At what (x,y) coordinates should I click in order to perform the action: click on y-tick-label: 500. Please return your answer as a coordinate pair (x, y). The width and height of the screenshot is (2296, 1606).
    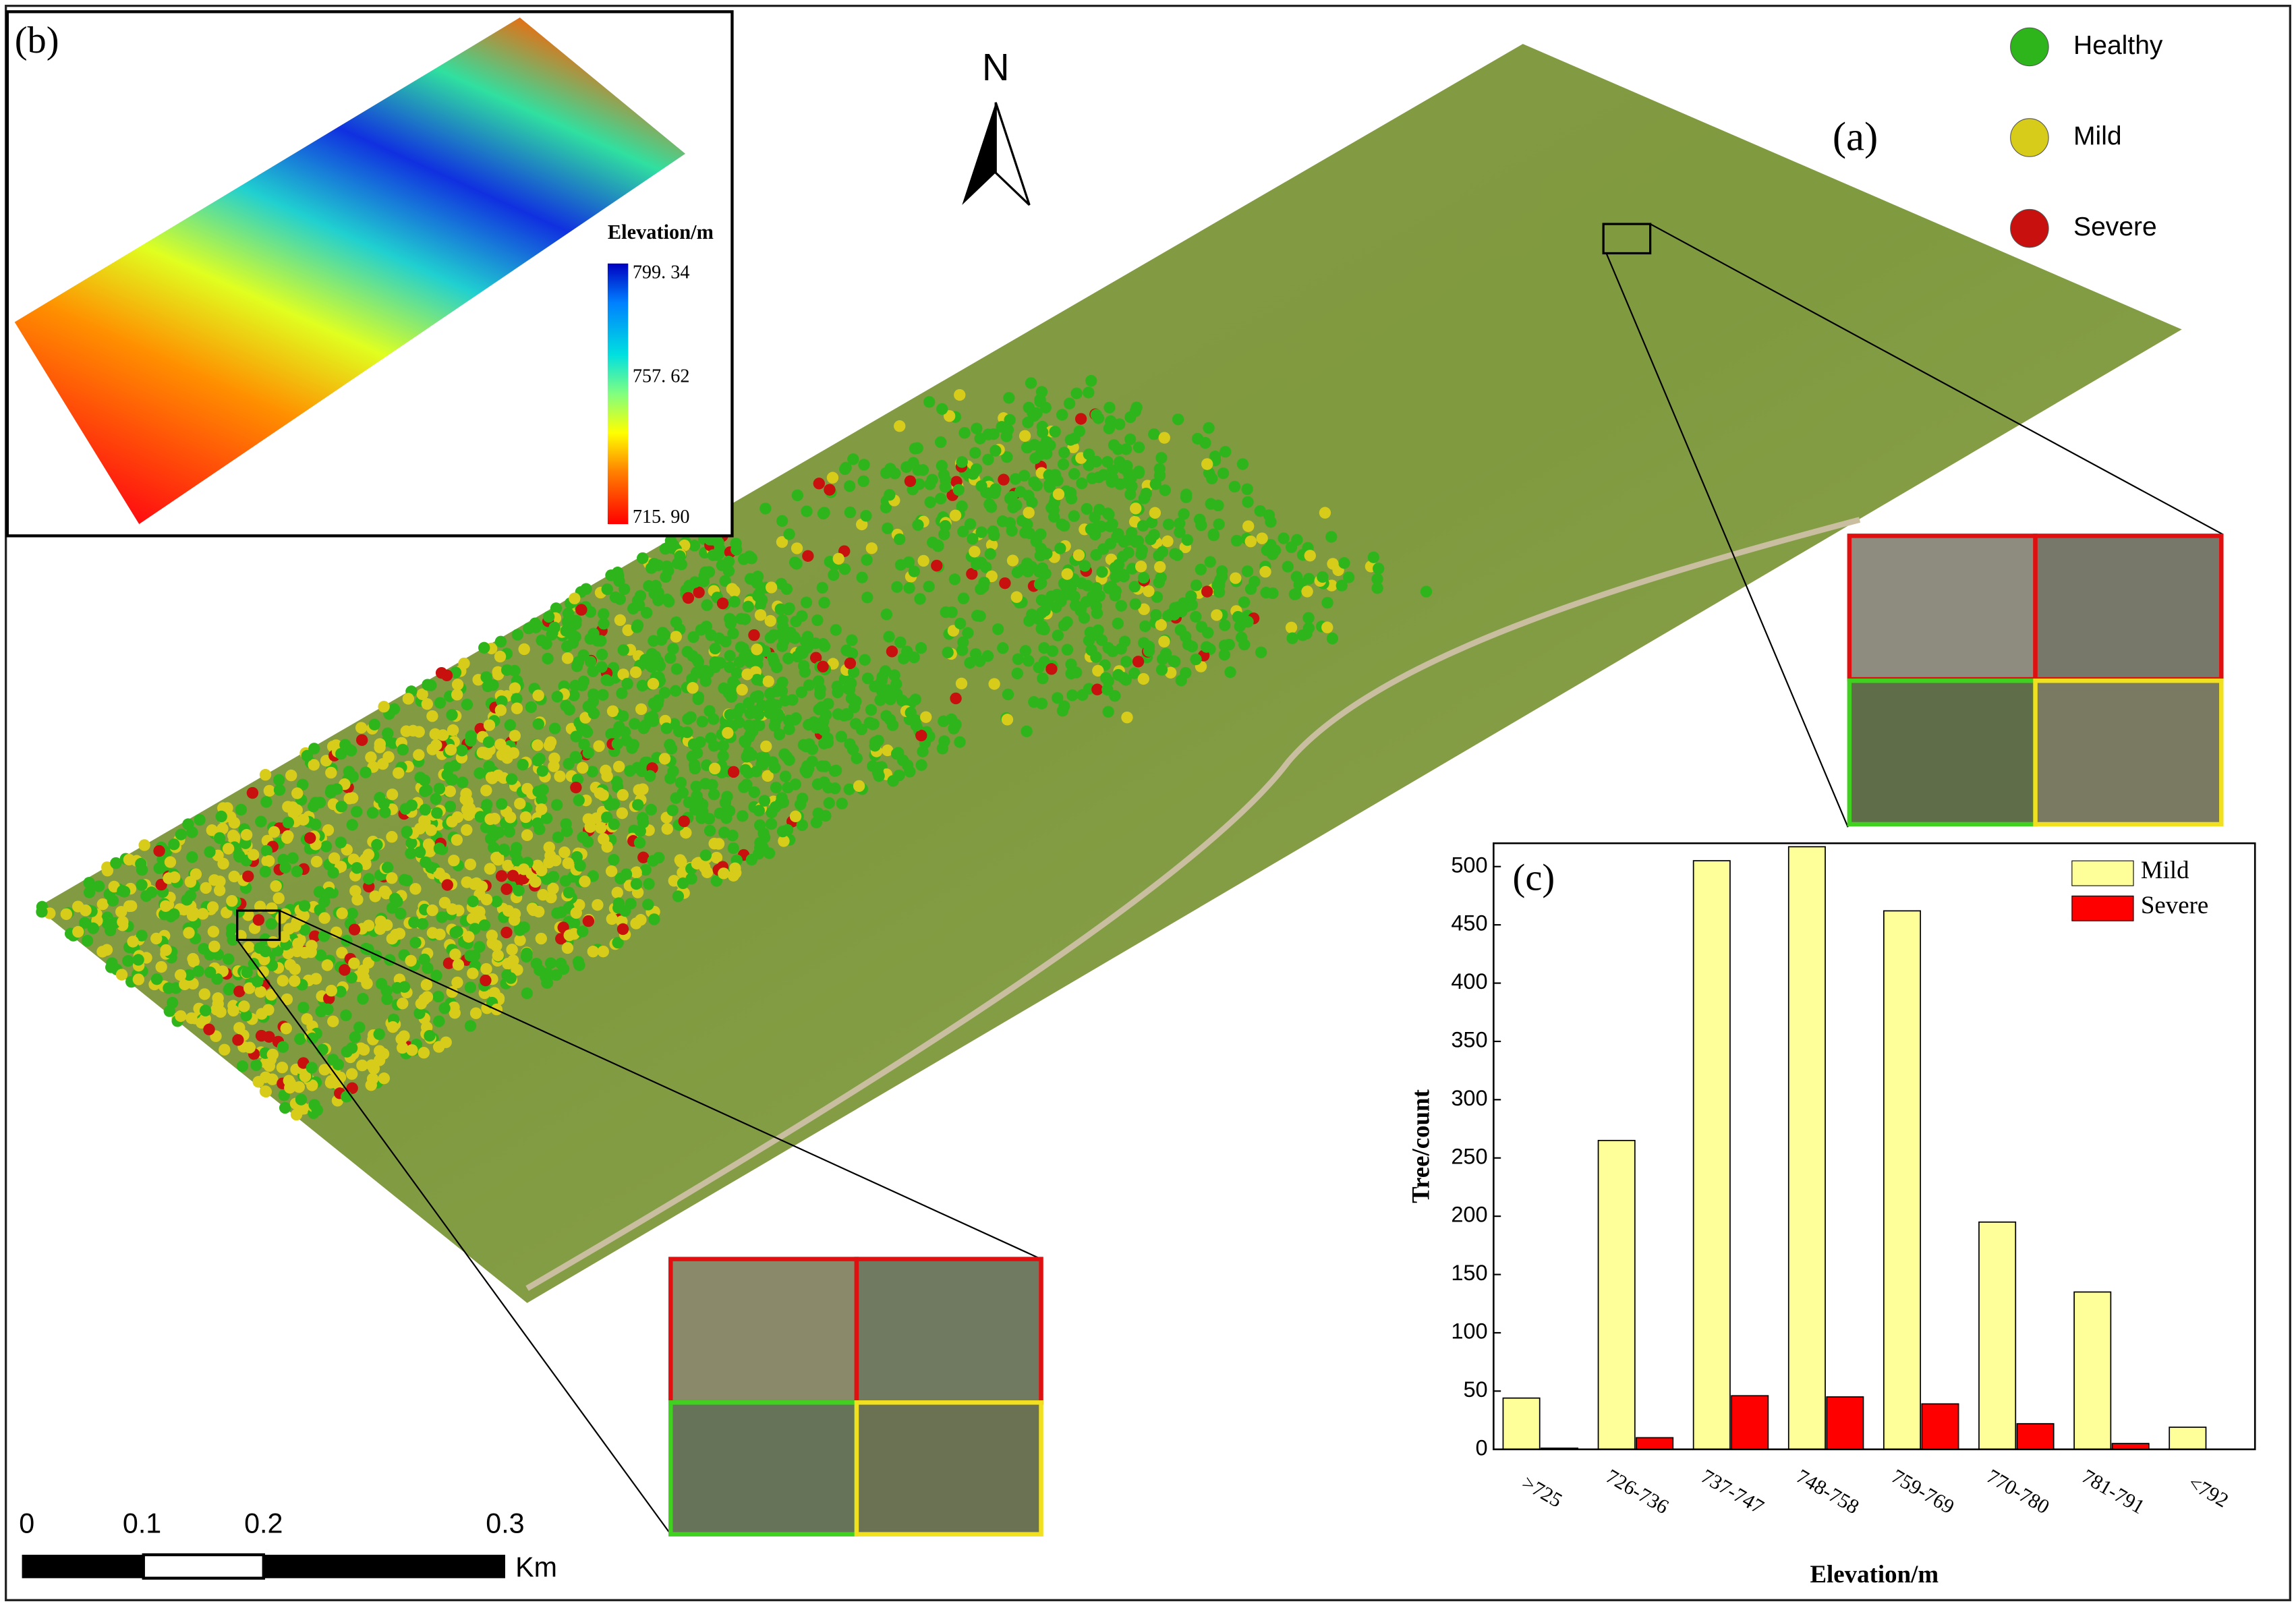
    Looking at the image, I should click on (1469, 865).